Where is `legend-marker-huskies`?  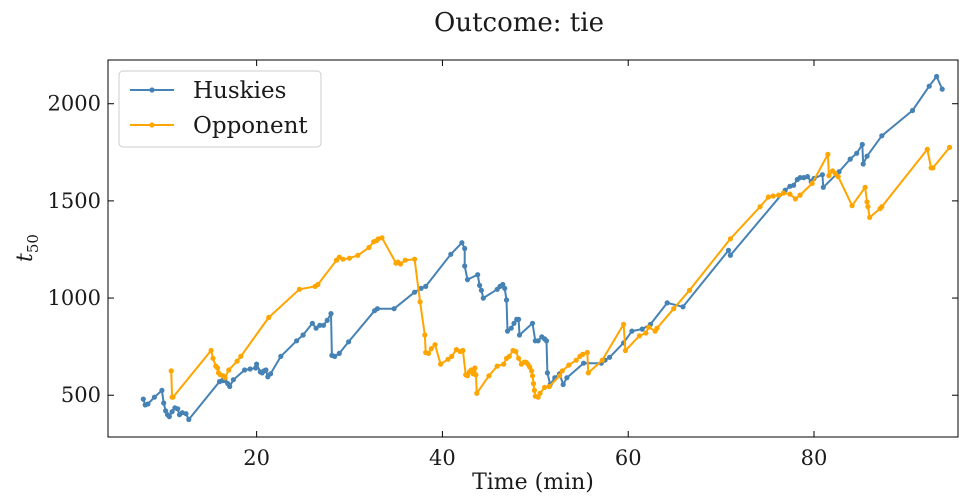
legend-marker-huskies is located at coordinates (152, 90).